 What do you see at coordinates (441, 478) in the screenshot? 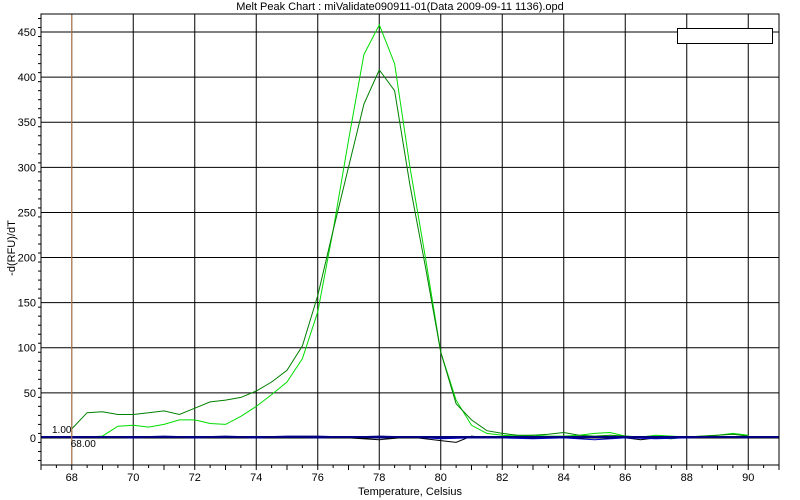
I see `x-tick-label: 80` at bounding box center [441, 478].